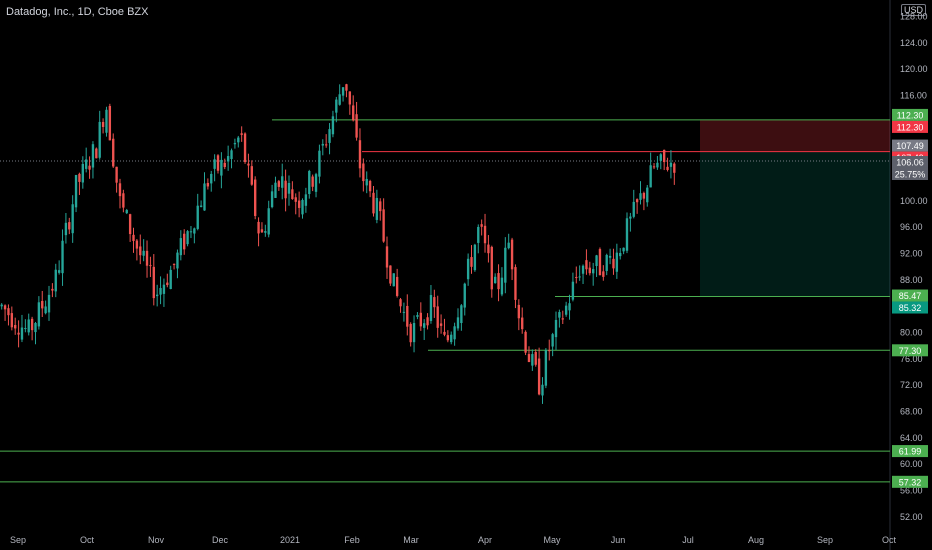 This screenshot has height=550, width=932. I want to click on level-badge-77: 77.30, so click(910, 351).